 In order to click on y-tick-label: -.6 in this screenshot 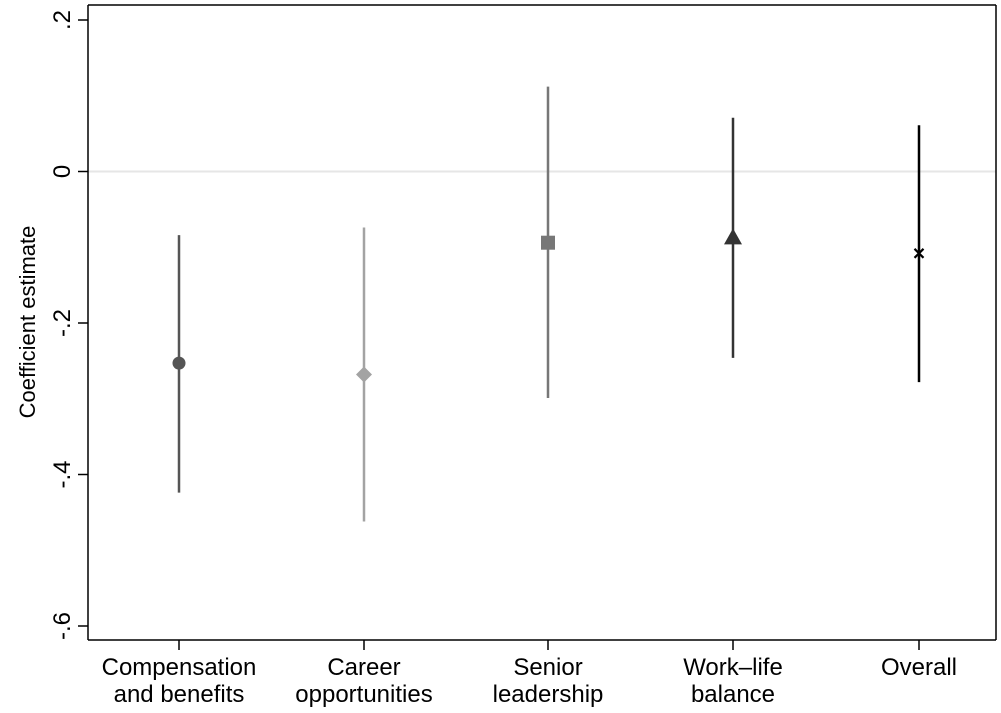, I will do `click(62, 626)`.